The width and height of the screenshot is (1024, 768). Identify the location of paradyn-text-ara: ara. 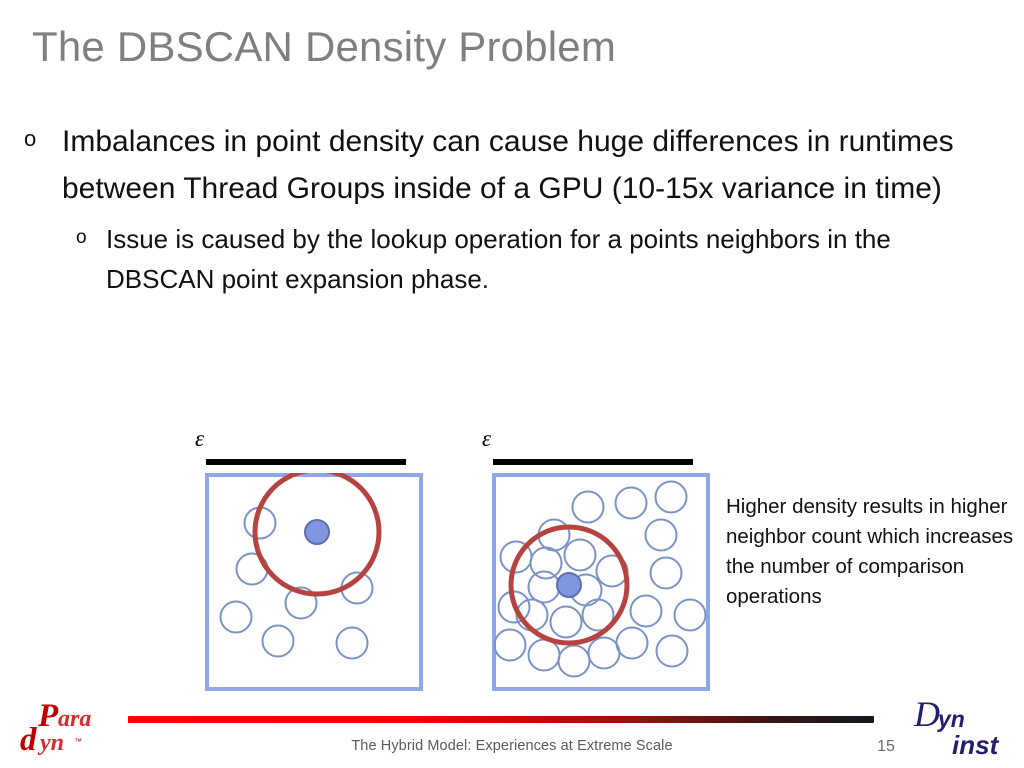
(74, 719).